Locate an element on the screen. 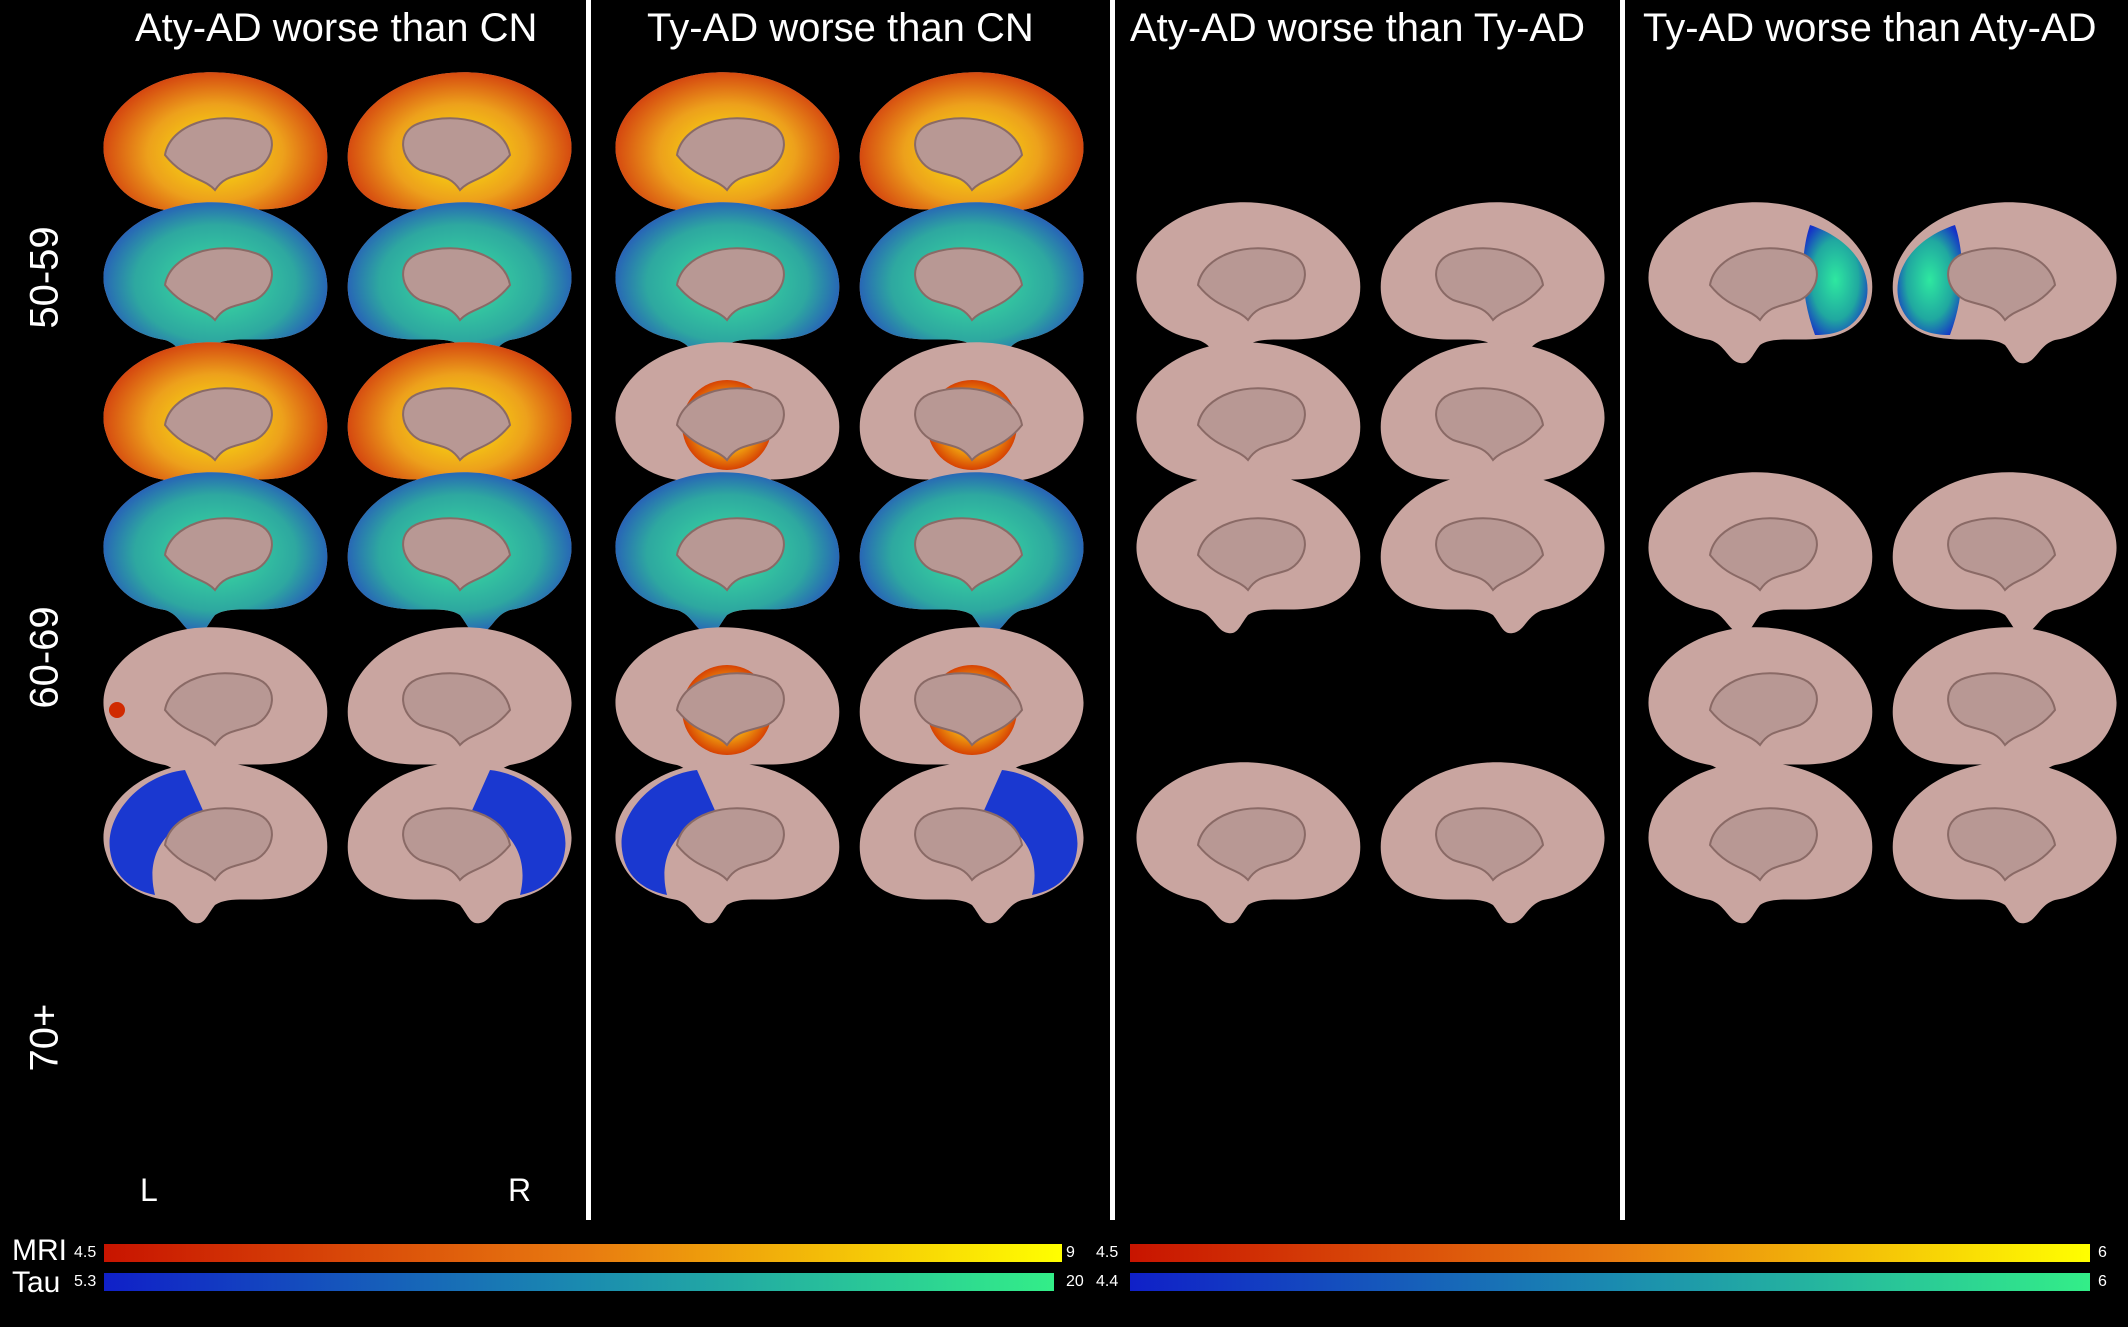 The image size is (2128, 1327). left-tau-colorbar is located at coordinates (579, 1282).